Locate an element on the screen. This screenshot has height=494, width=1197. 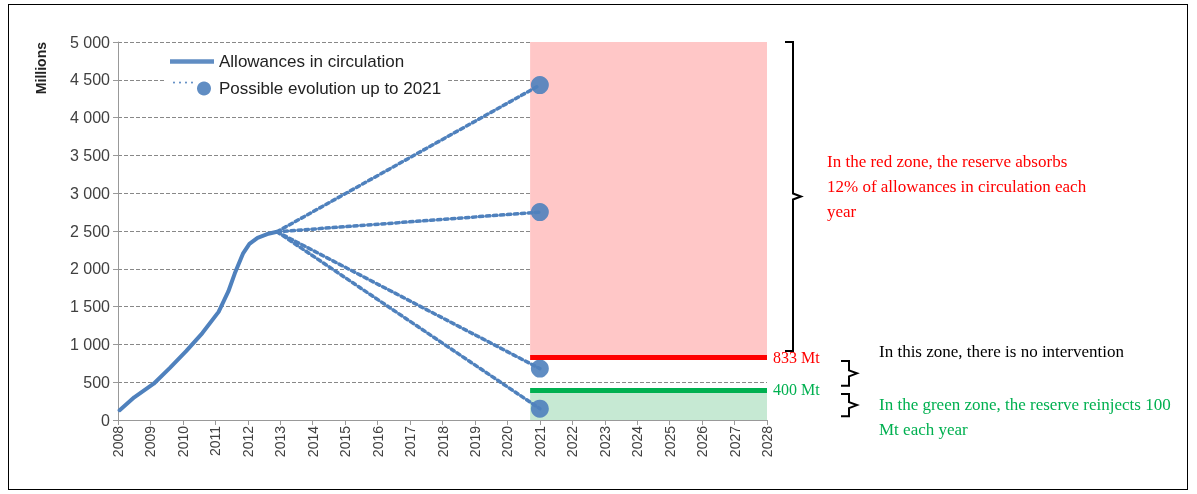
x-tick-label: 2009 is located at coordinates (150, 441).